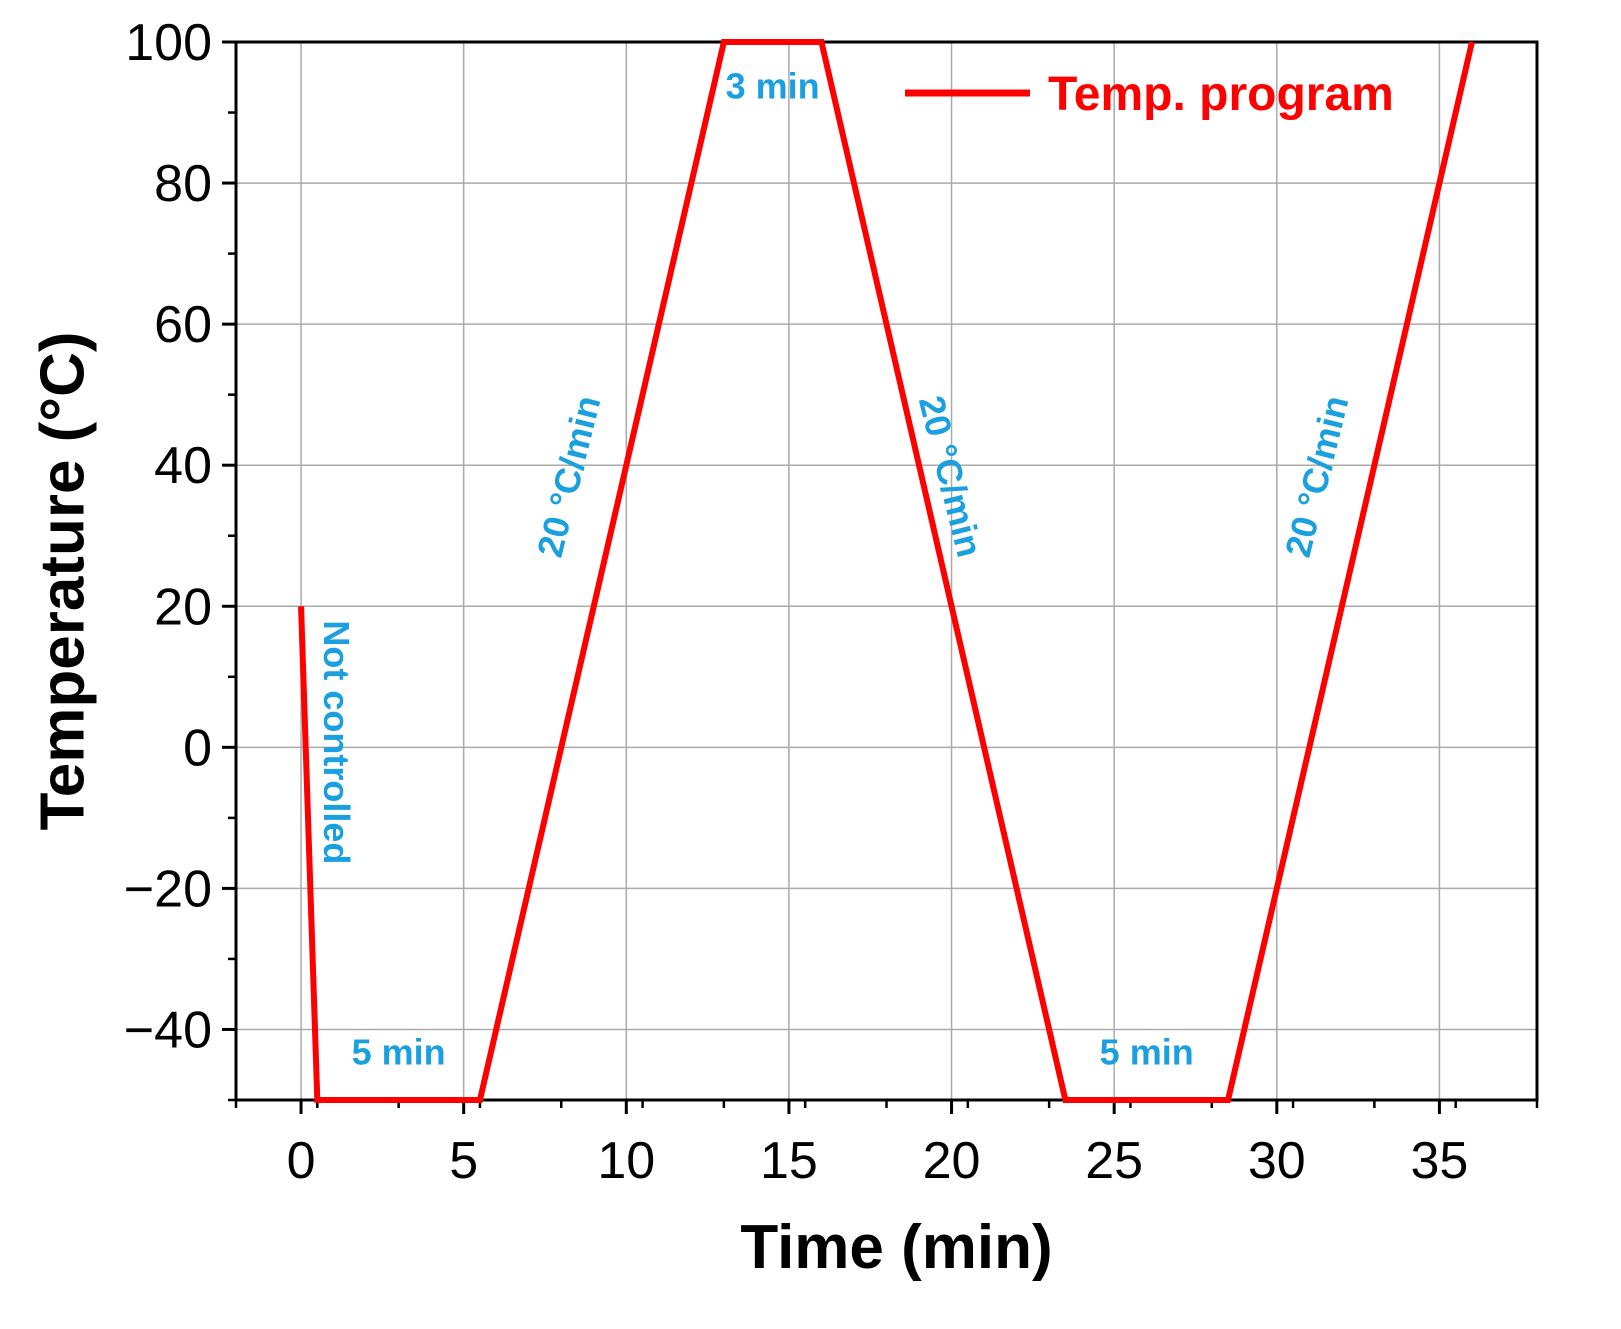 The image size is (1621, 1329). Describe the element at coordinates (626, 1161) in the screenshot. I see `x-tick-label: 10` at that location.